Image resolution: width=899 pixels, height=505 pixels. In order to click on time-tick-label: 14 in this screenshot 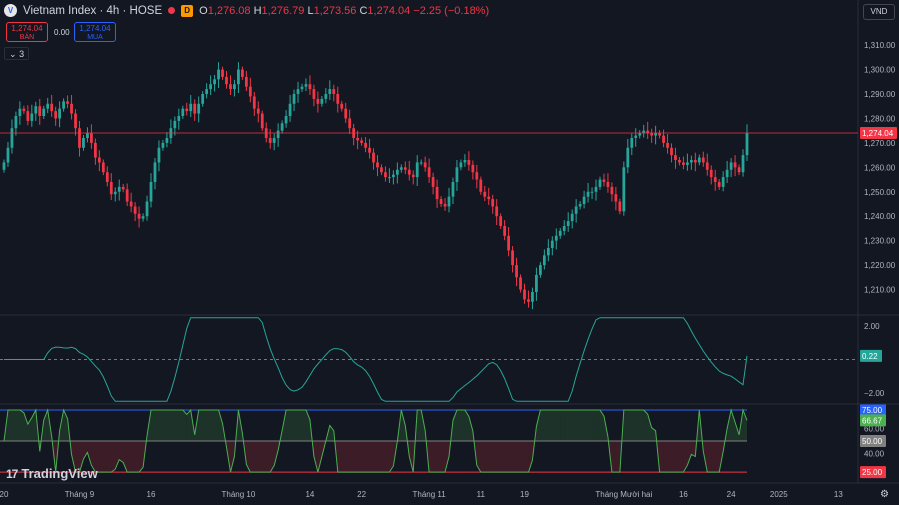, I will do `click(309, 494)`.